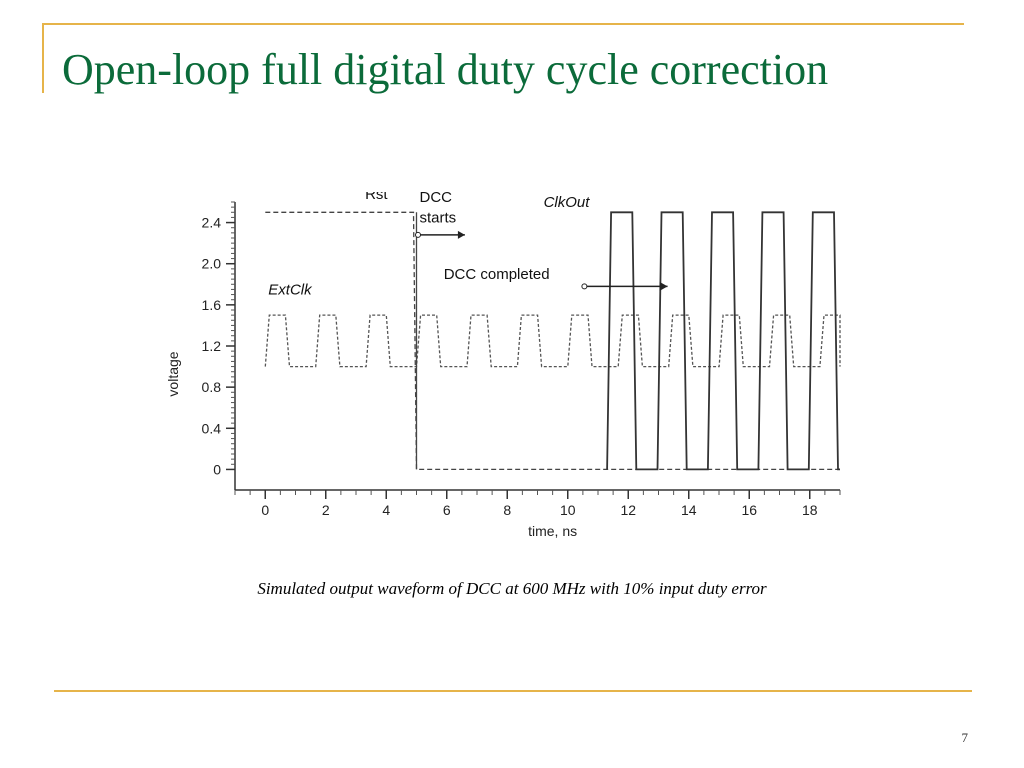  What do you see at coordinates (265, 510) in the screenshot?
I see `x-tick-label: 0` at bounding box center [265, 510].